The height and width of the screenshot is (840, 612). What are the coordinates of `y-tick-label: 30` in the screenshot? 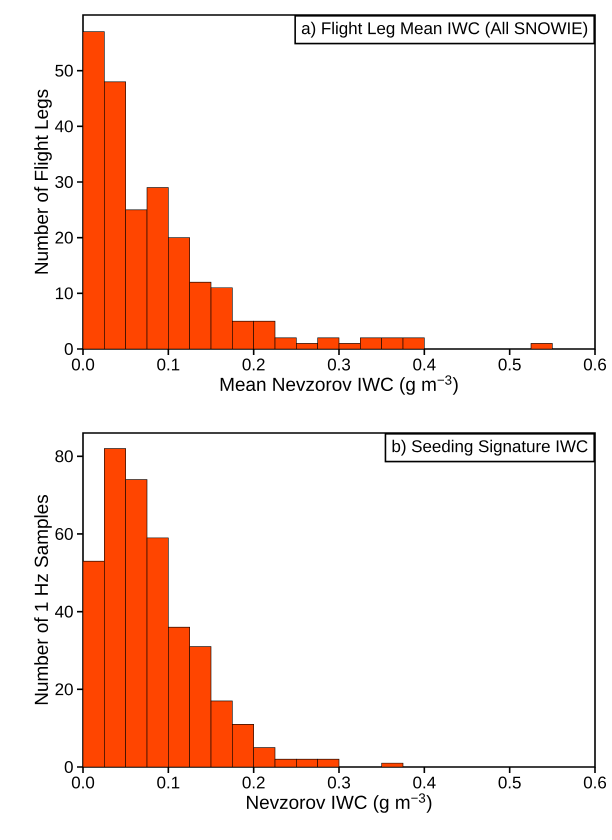 It's located at (64, 182).